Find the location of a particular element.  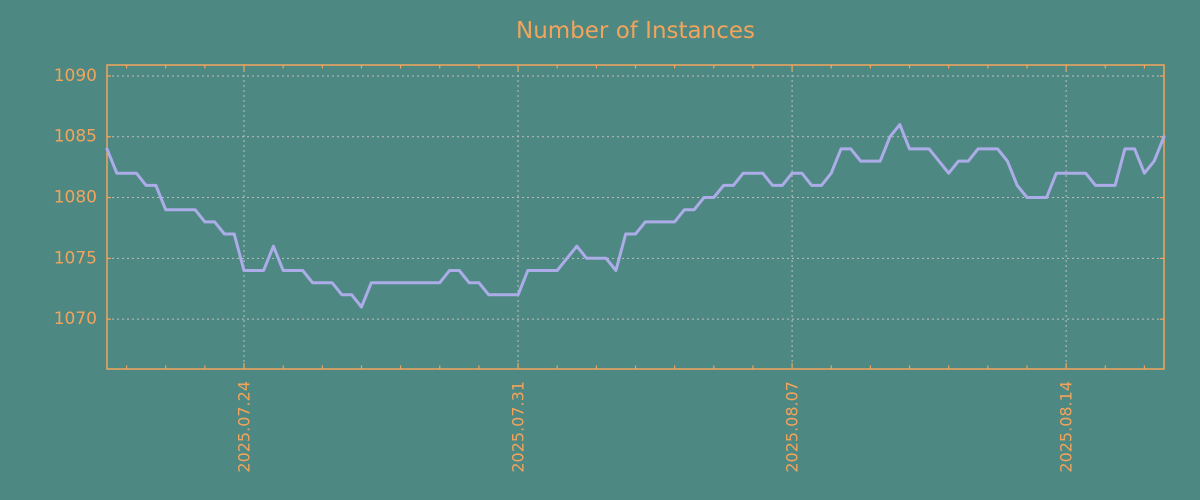

y-tick-label: 1075 is located at coordinates (75, 258).